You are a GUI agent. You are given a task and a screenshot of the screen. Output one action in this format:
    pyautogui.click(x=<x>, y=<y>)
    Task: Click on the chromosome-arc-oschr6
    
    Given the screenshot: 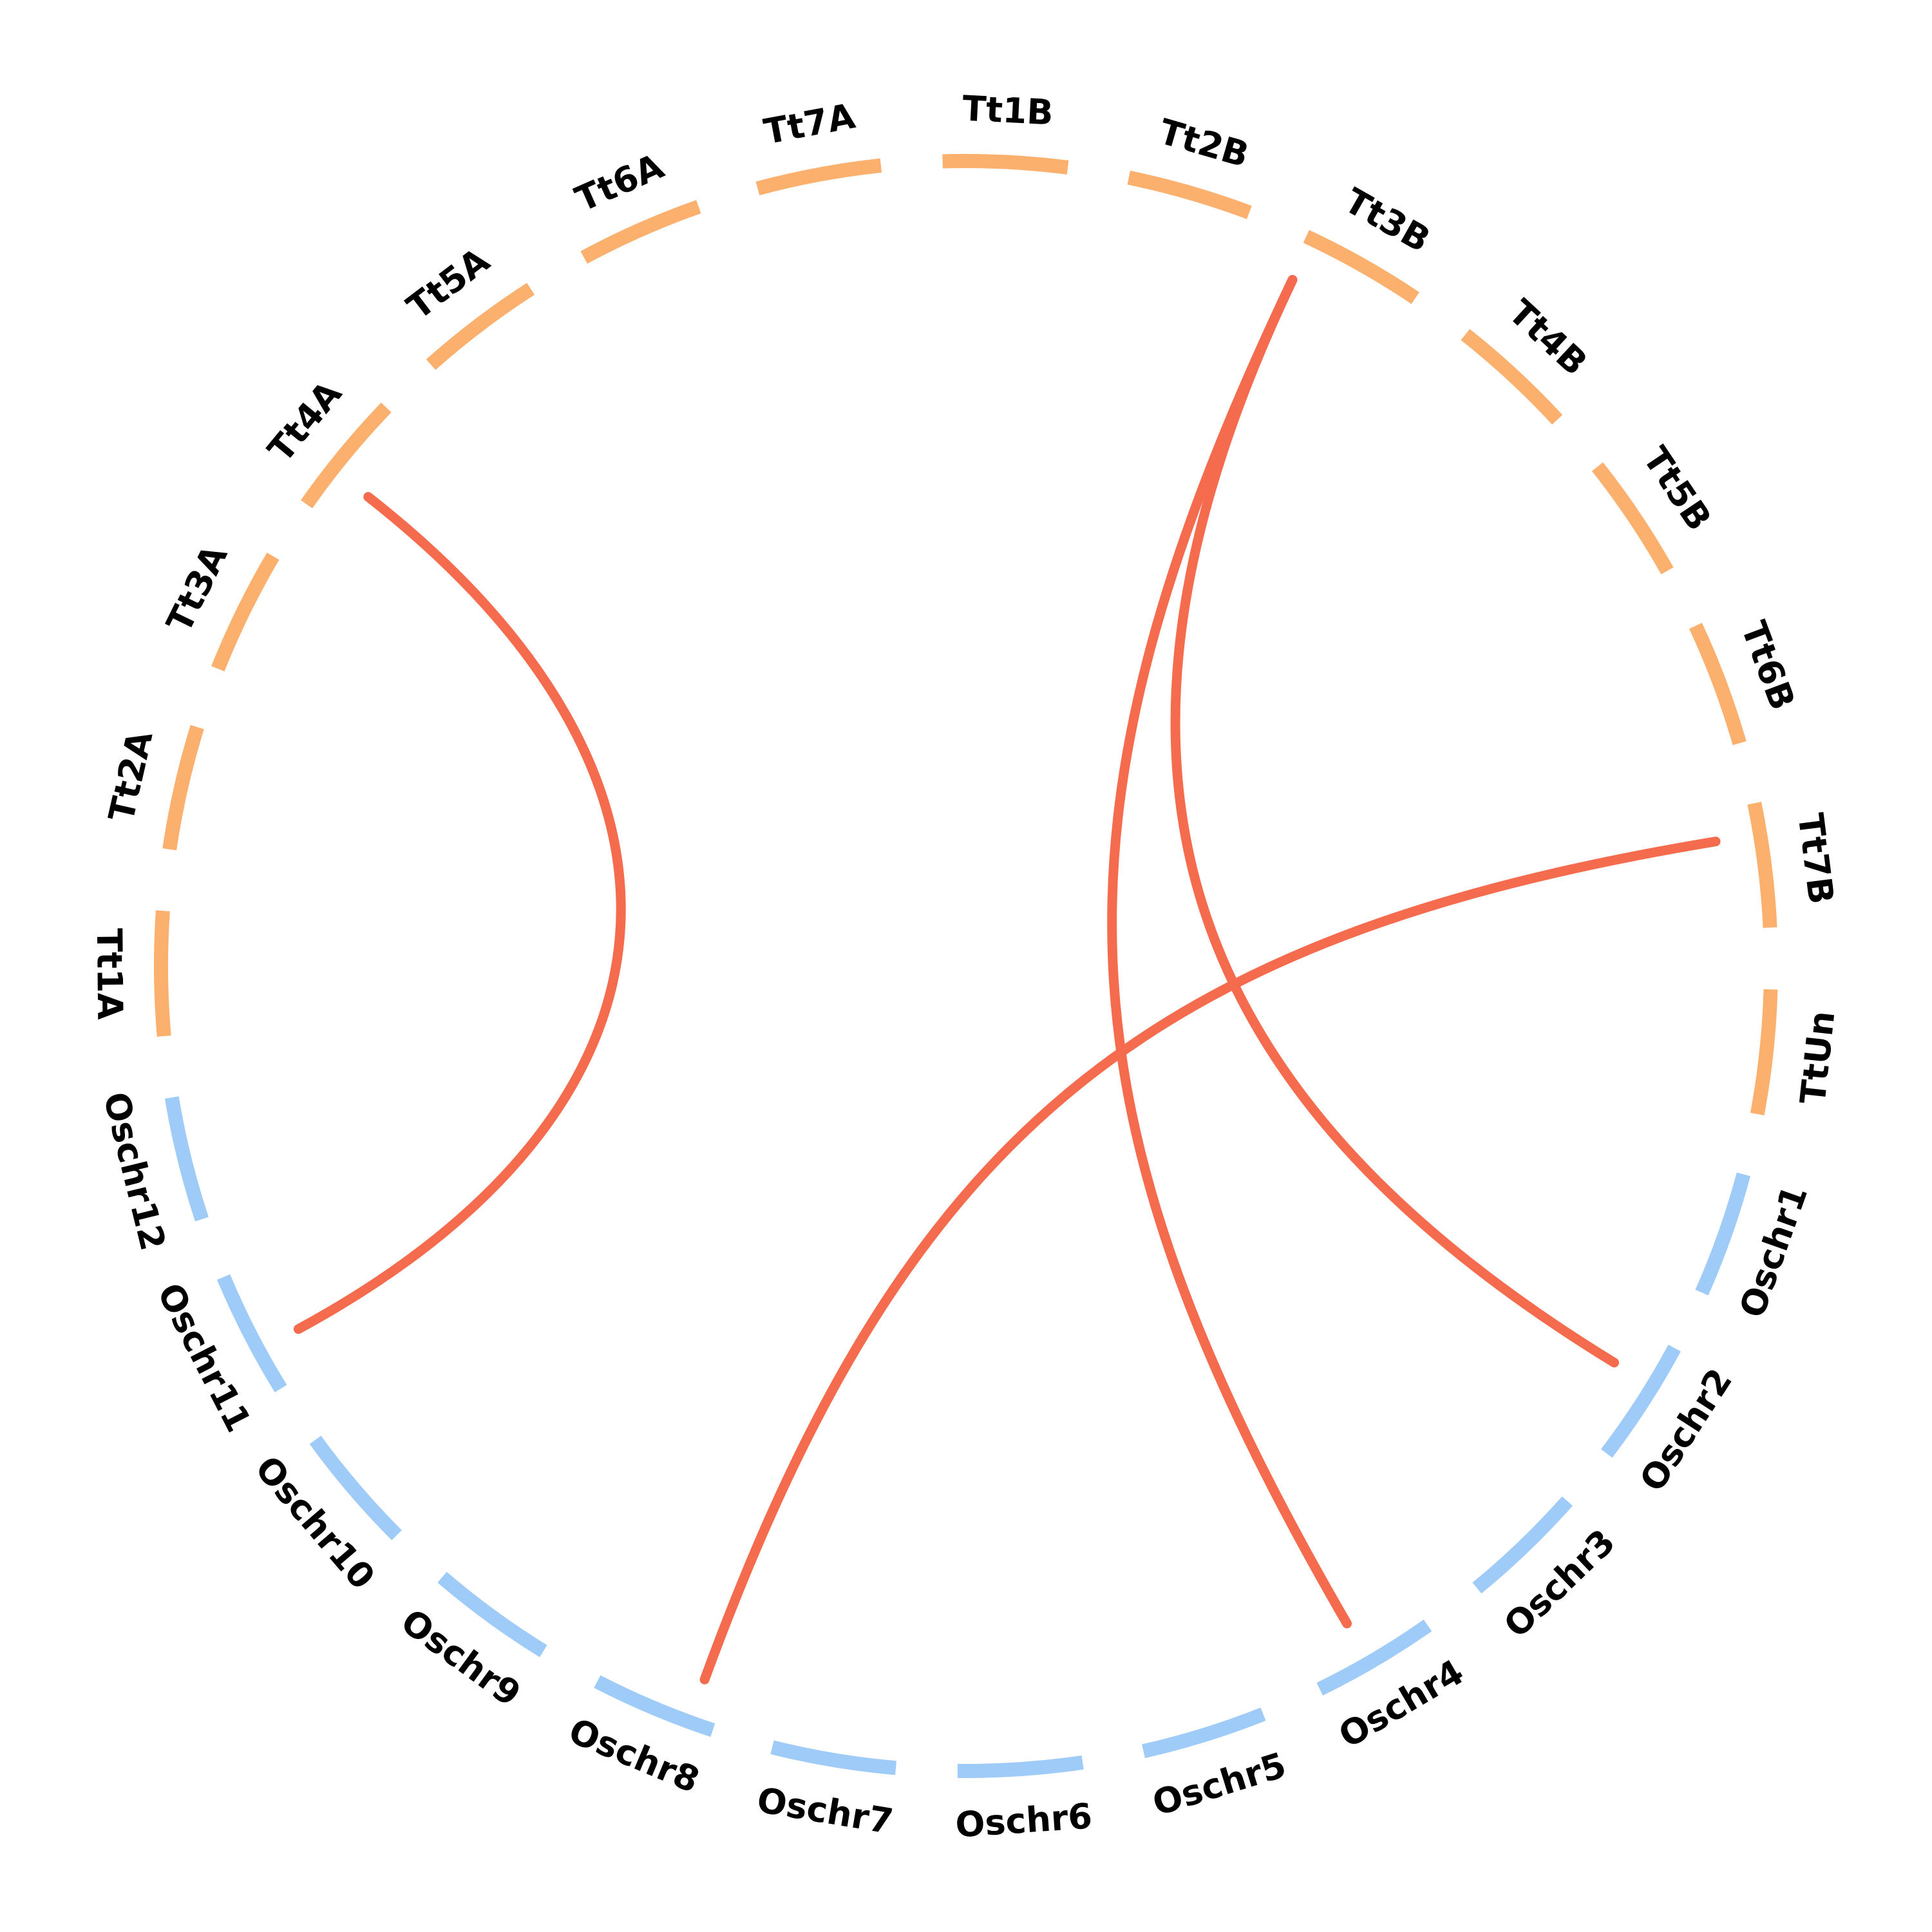 What is the action you would take?
    pyautogui.click(x=1020, y=1766)
    